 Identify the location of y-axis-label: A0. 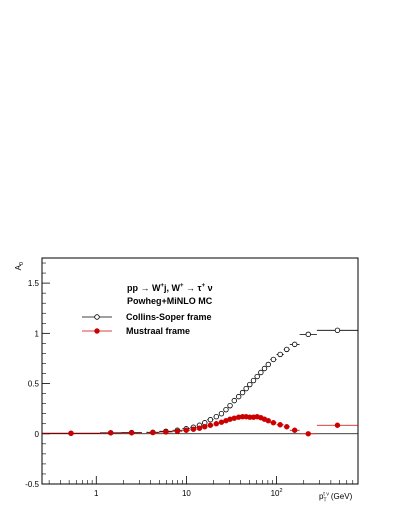
(19, 266).